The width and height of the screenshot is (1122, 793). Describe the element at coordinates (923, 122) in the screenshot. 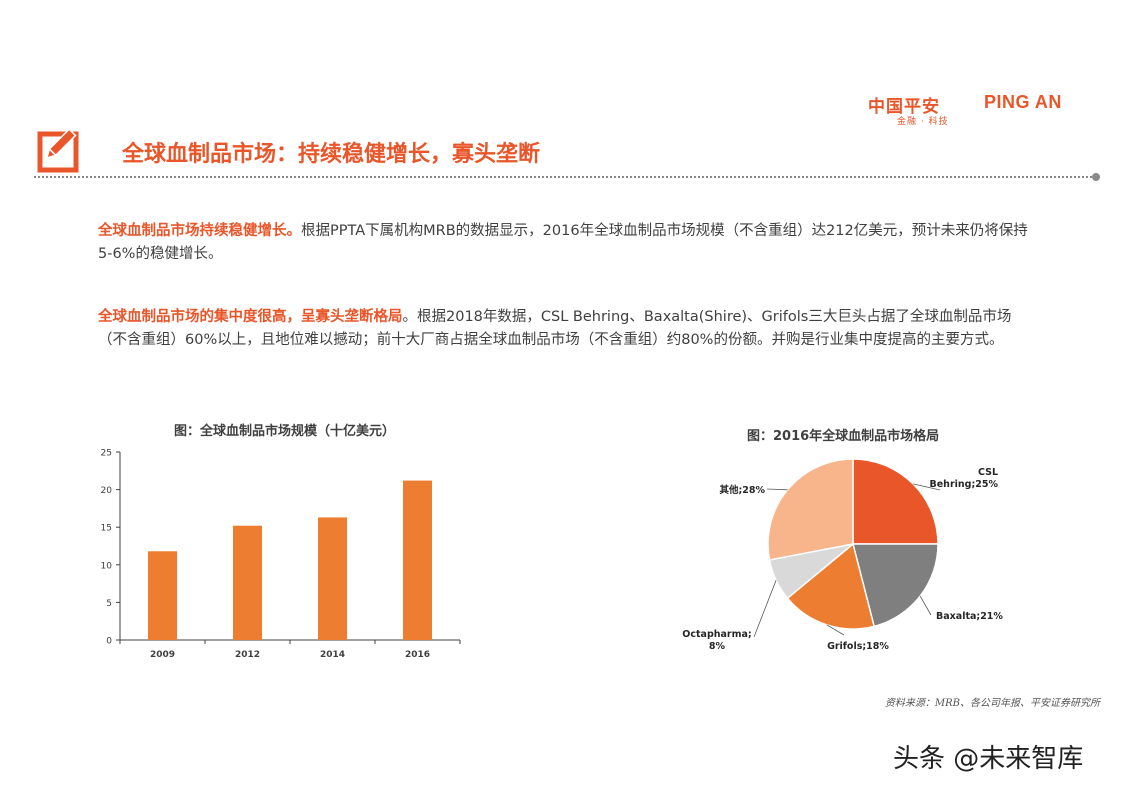

I see `logo-tagline: 金融 · 科技` at that location.